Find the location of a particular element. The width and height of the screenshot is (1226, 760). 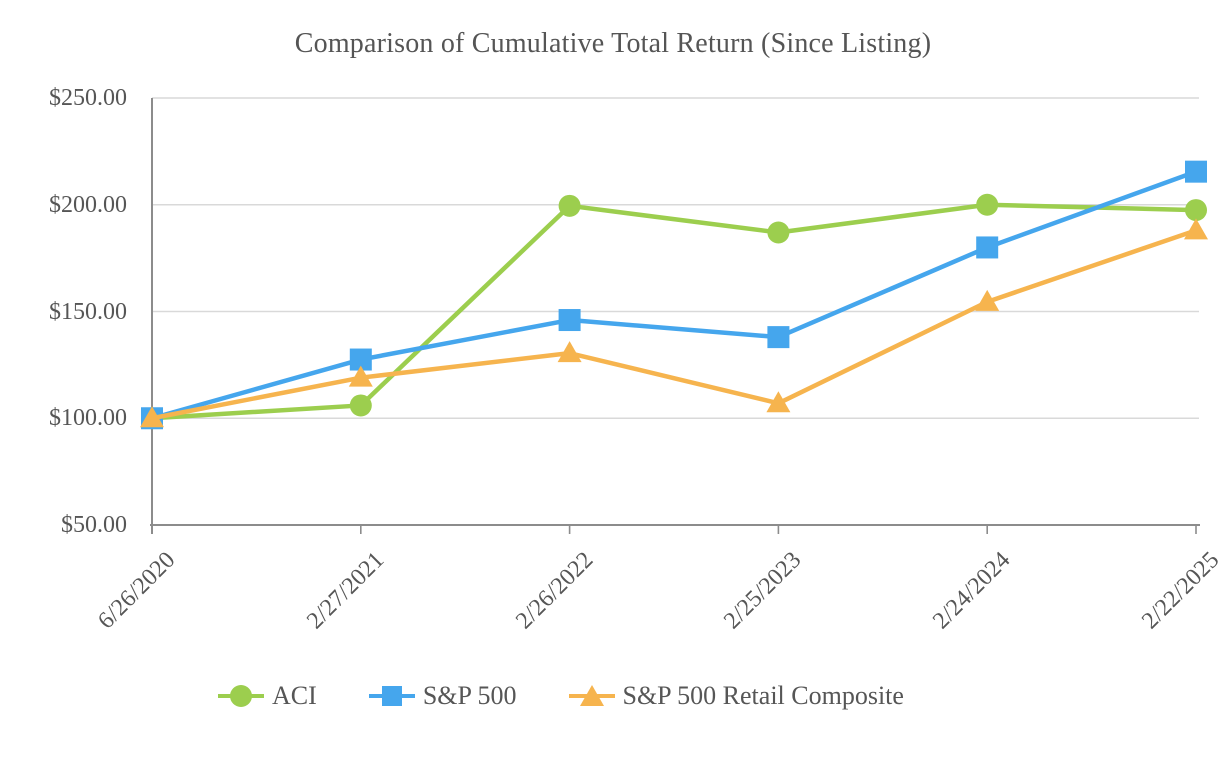

y-tick-label: $150.00 is located at coordinates (88, 311).